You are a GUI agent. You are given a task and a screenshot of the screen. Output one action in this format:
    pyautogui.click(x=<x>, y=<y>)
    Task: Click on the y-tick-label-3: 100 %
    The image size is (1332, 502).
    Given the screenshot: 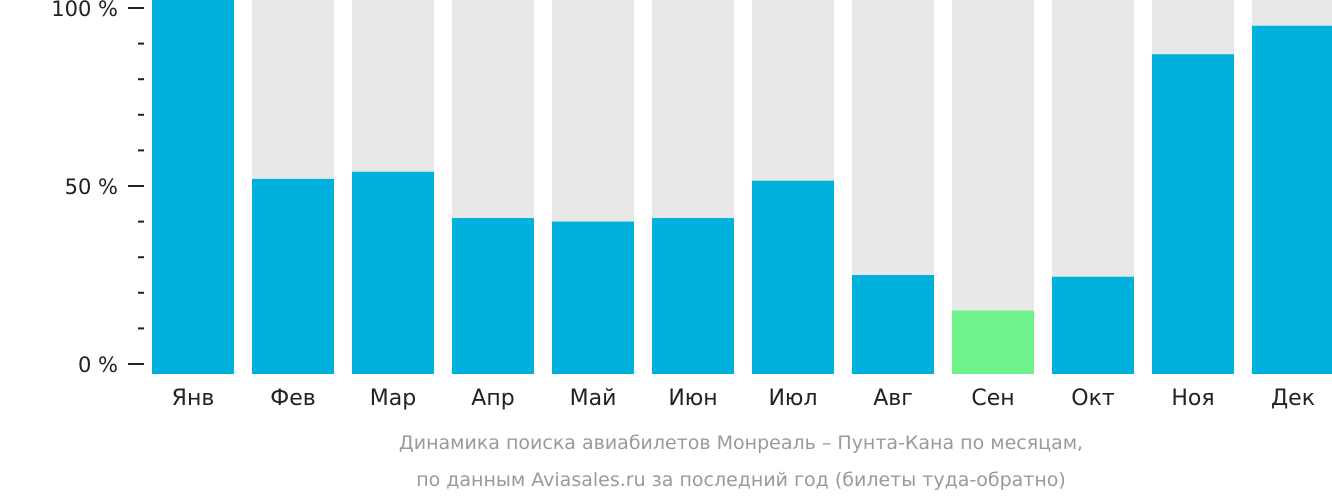 What is the action you would take?
    pyautogui.click(x=84, y=10)
    